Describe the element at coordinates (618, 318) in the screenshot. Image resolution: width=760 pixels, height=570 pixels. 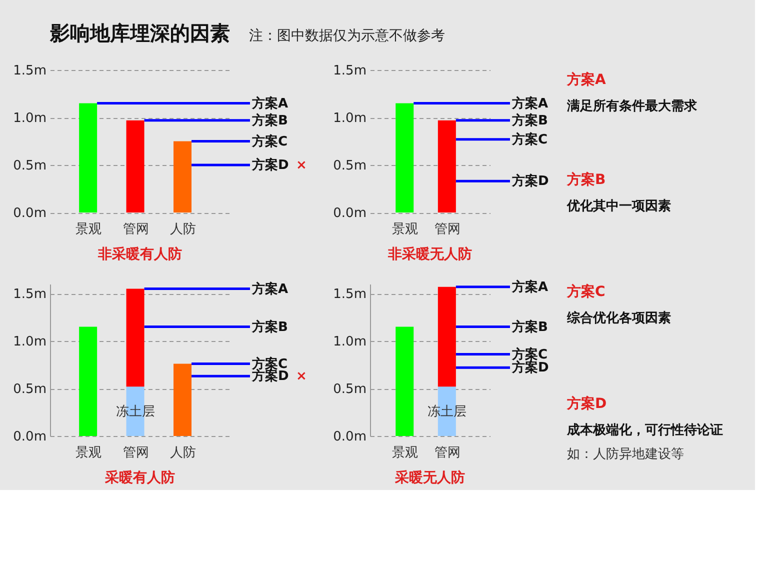
I see `text: 综合优化各项因素` at that location.